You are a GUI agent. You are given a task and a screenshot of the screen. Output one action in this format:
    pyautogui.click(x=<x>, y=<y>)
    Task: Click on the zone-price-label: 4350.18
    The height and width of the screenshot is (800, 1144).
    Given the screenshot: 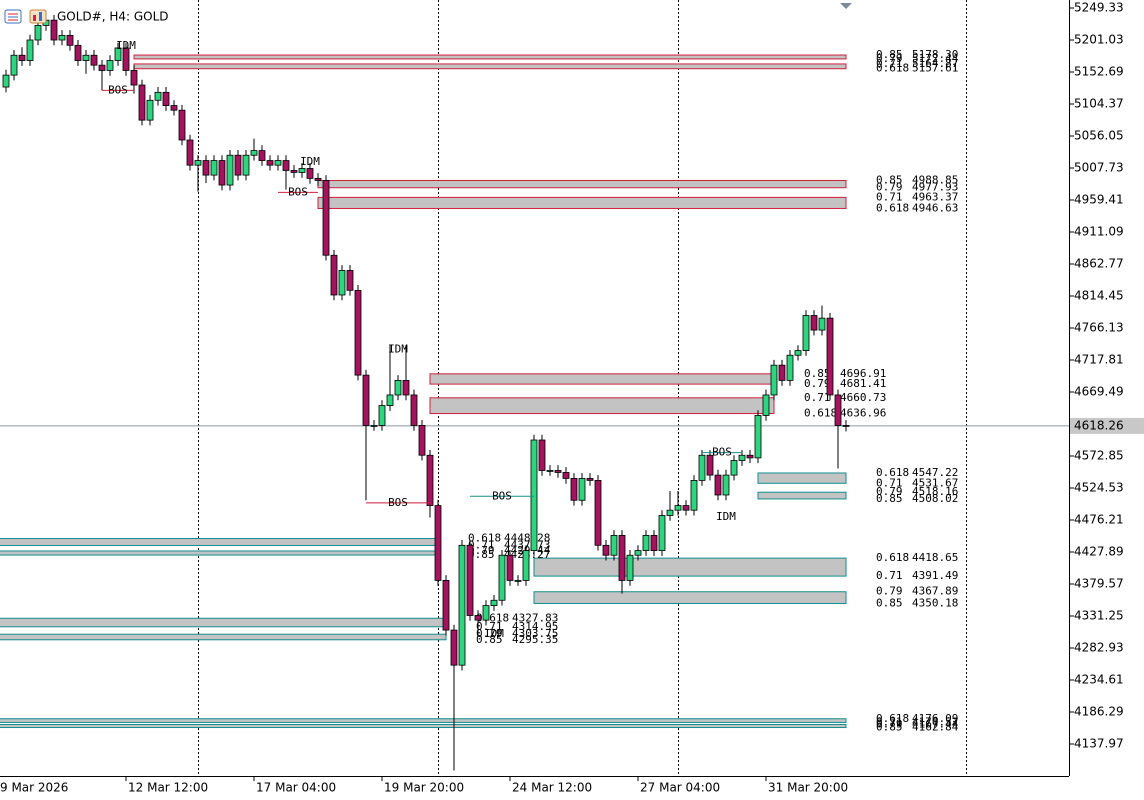 What is the action you would take?
    pyautogui.click(x=935, y=602)
    